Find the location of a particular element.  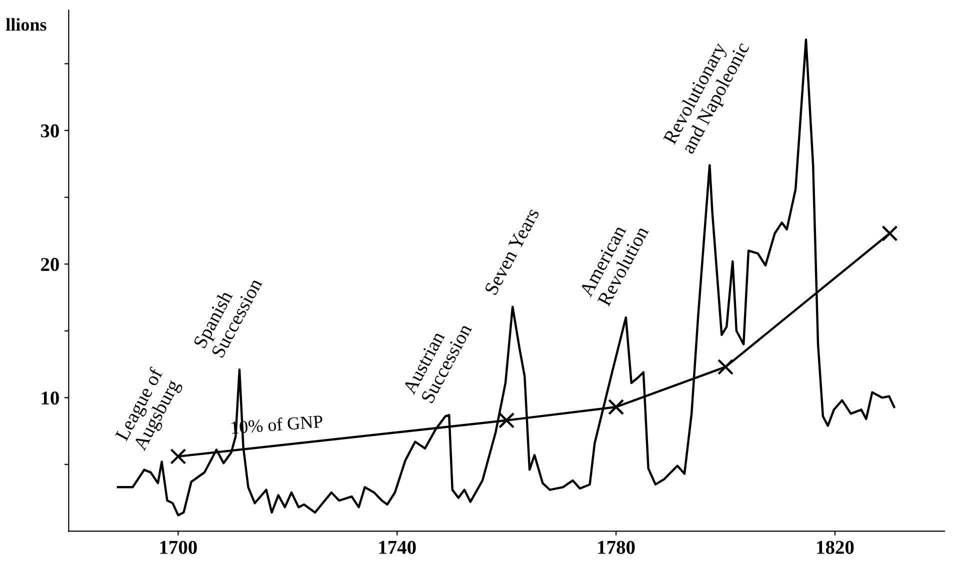

y-tick-label: 10 is located at coordinates (50, 398).